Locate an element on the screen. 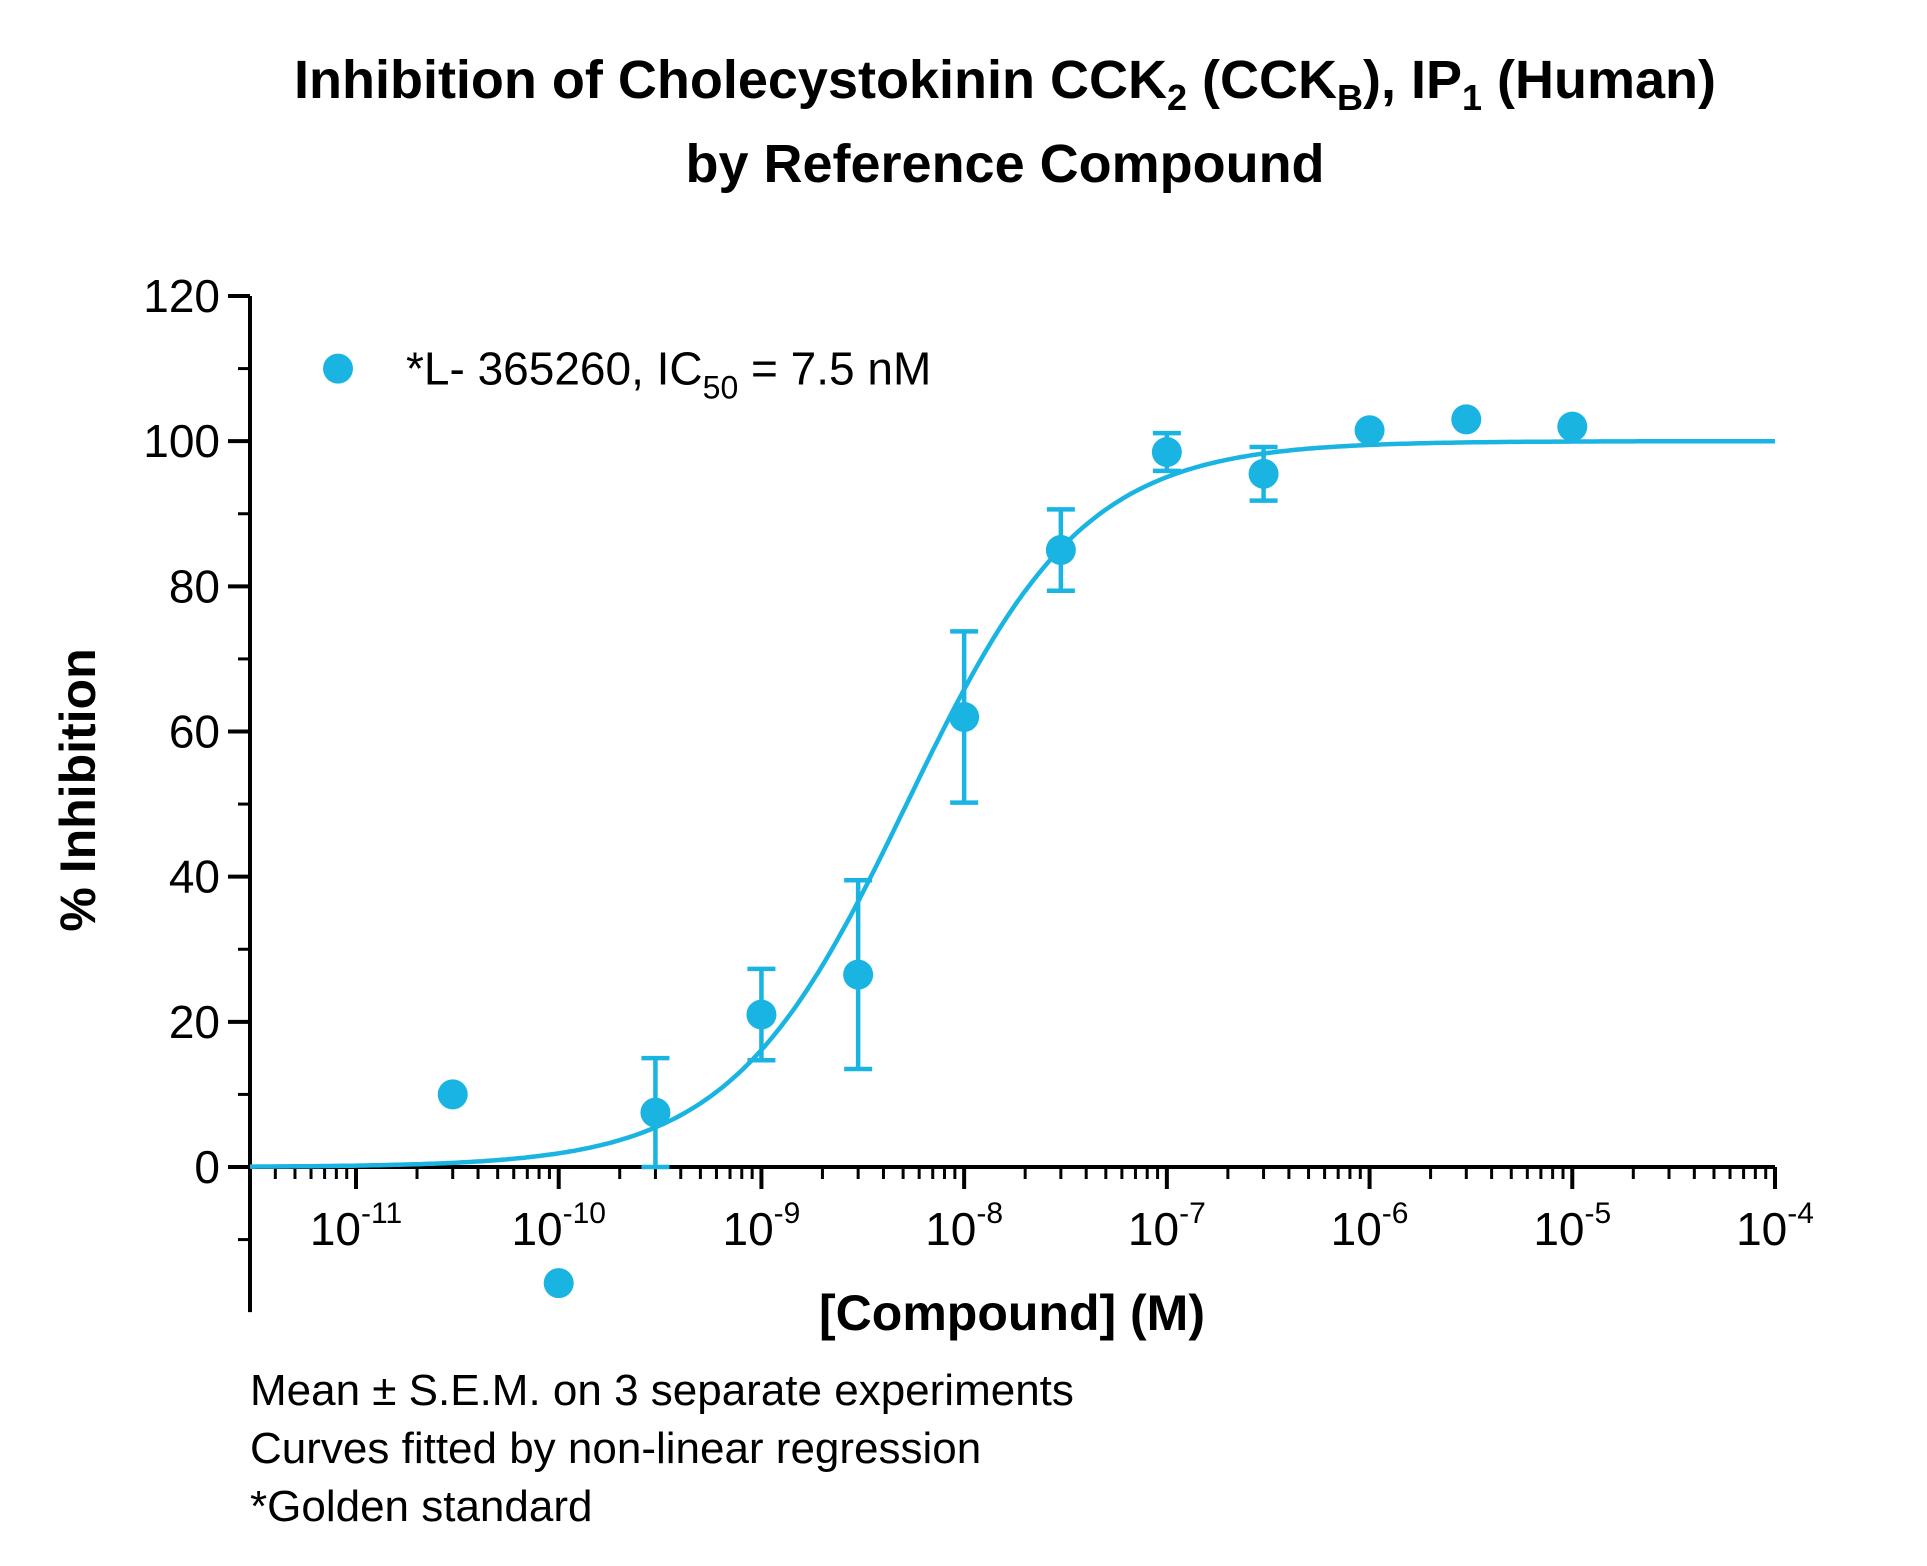 The height and width of the screenshot is (1566, 1927). x-tick-label: 10⁻¹⁰ is located at coordinates (558, 1226).